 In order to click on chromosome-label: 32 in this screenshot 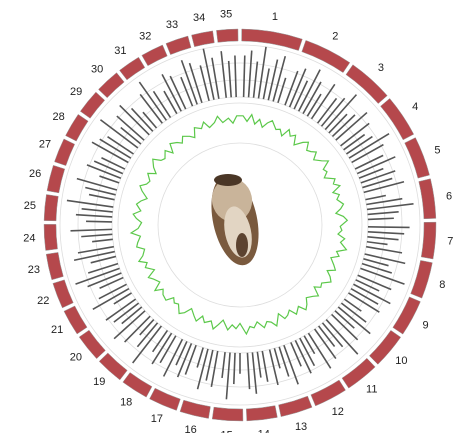, I will do `click(145, 36)`.